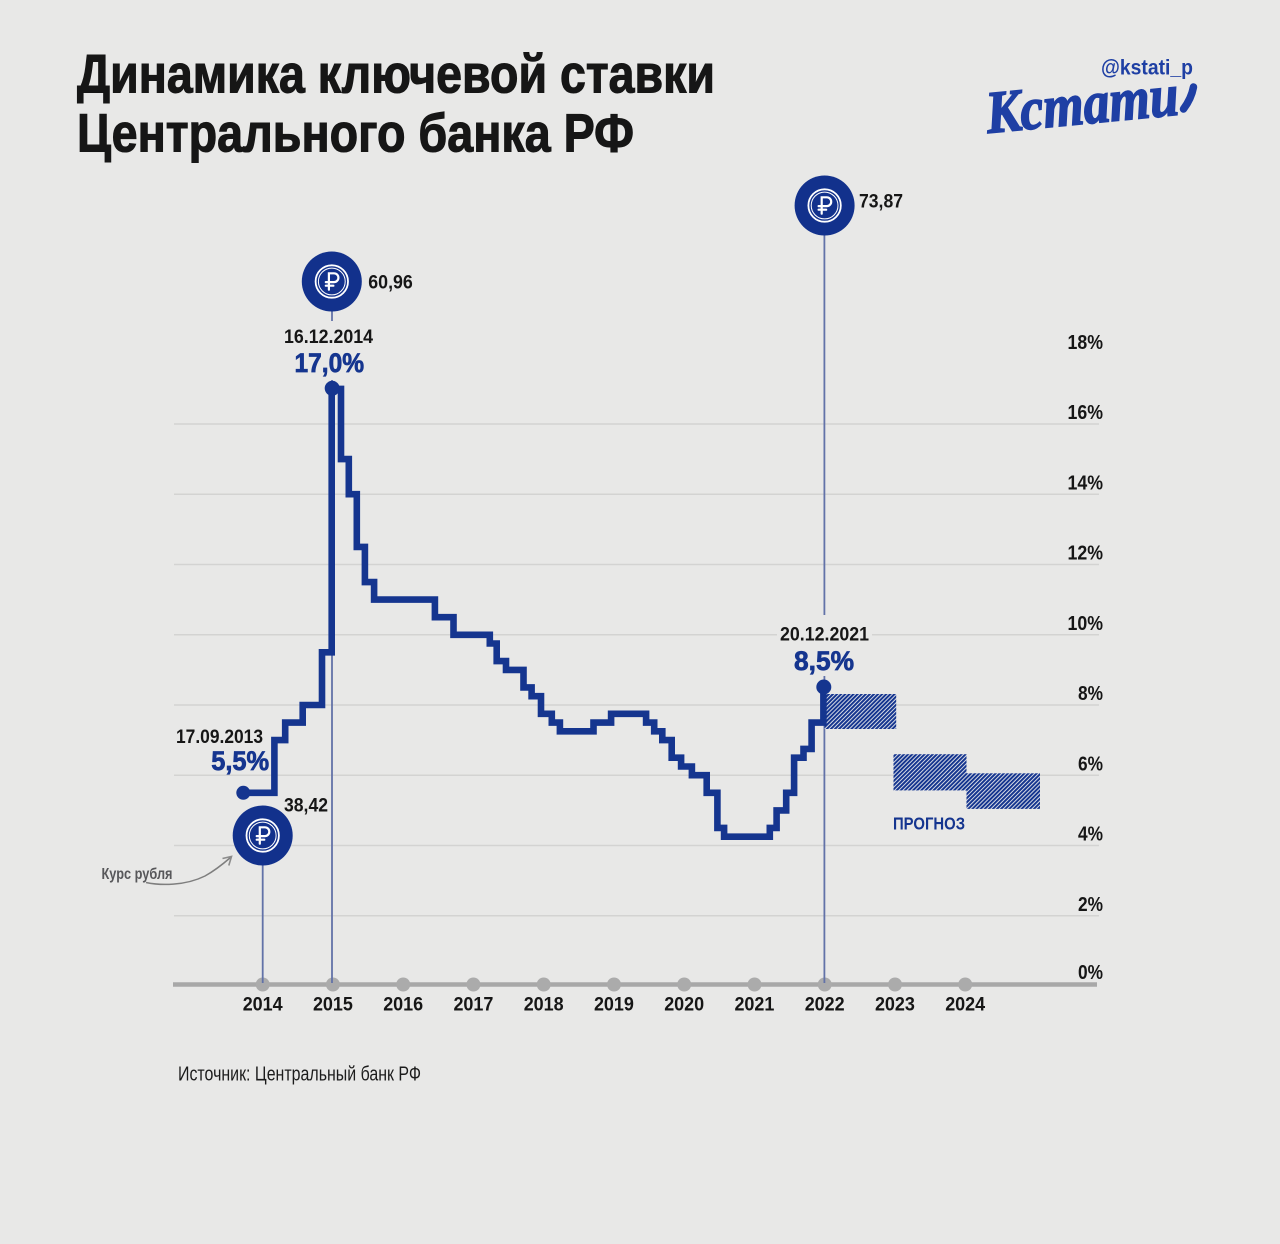 This screenshot has width=1280, height=1244. What do you see at coordinates (614, 1005) in the screenshot?
I see `svg-text: 2019` at bounding box center [614, 1005].